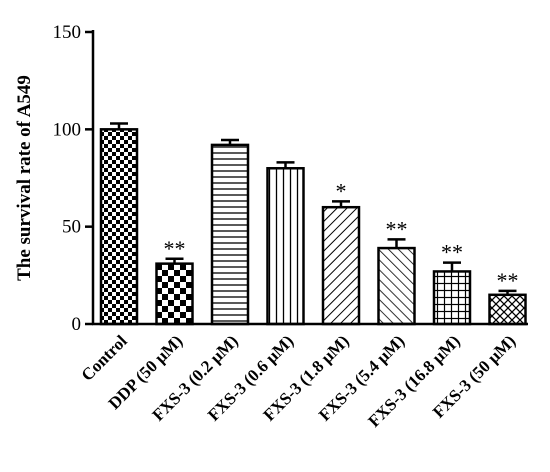 The width and height of the screenshot is (550, 472). Describe the element at coordinates (77, 324) in the screenshot. I see `y-tick-label: 0` at that location.